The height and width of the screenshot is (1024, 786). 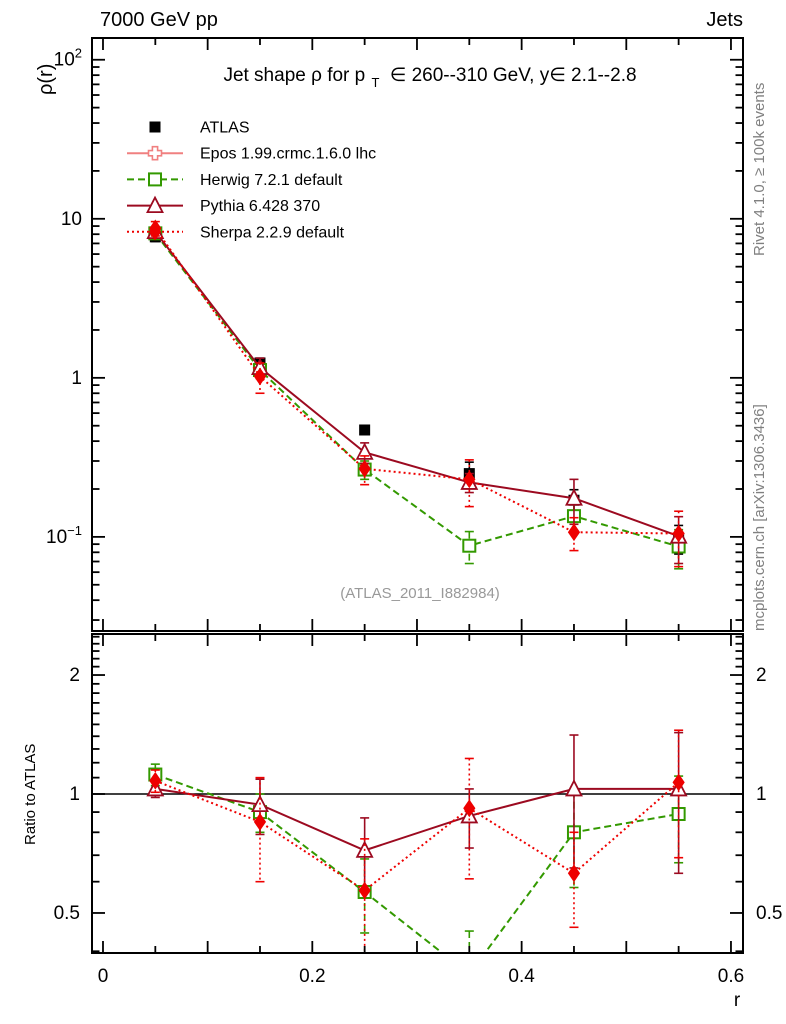 I want to click on legend-item-epos: Epos 1.99.crmc.1.6.0 lhc, so click(x=251, y=154).